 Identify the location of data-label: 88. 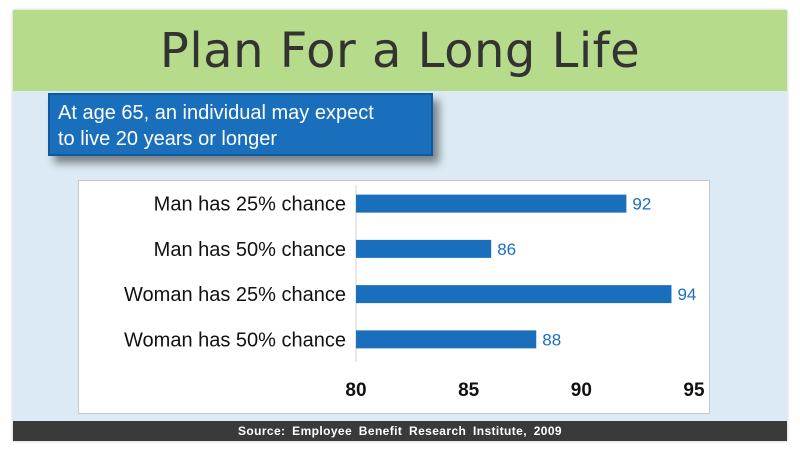
(551, 339).